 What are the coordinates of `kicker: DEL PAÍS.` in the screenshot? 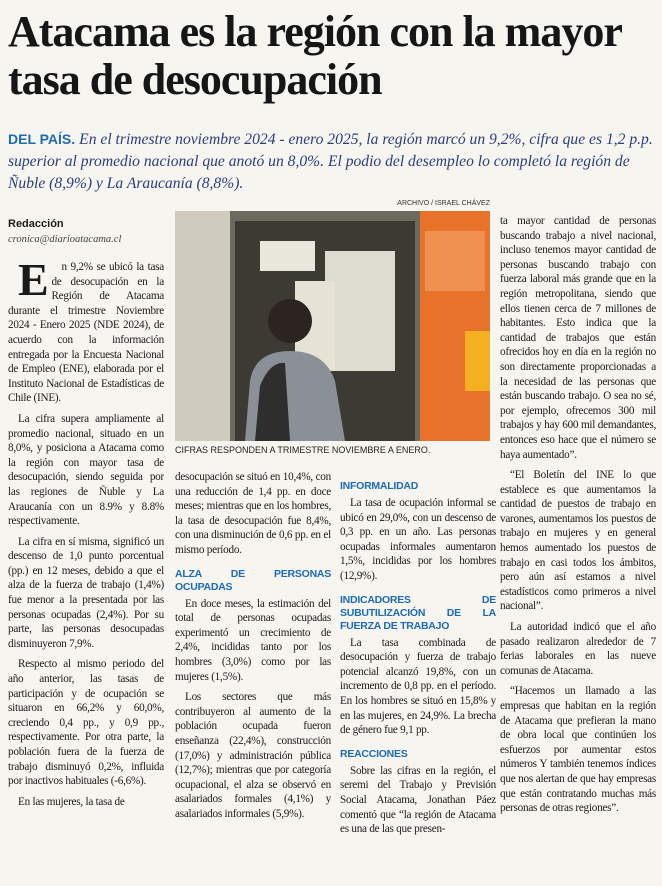 It's located at (42, 139).